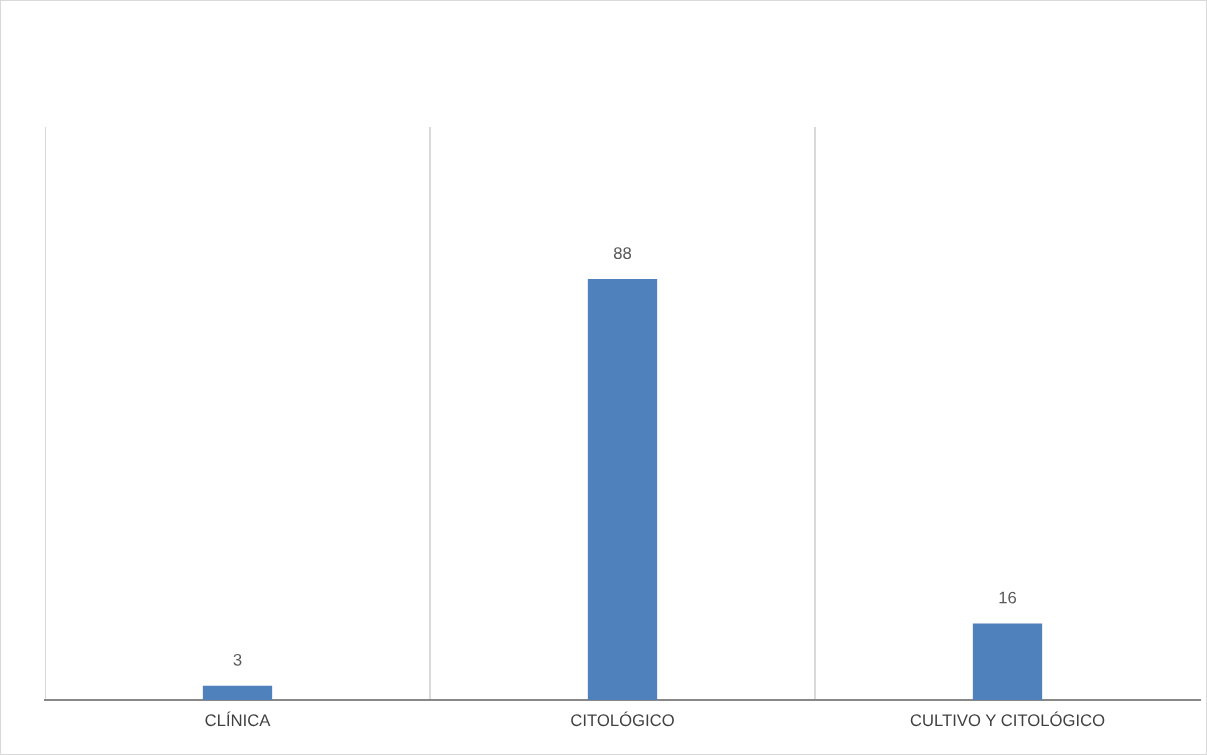  What do you see at coordinates (622, 253) in the screenshot?
I see `data-label: 88` at bounding box center [622, 253].